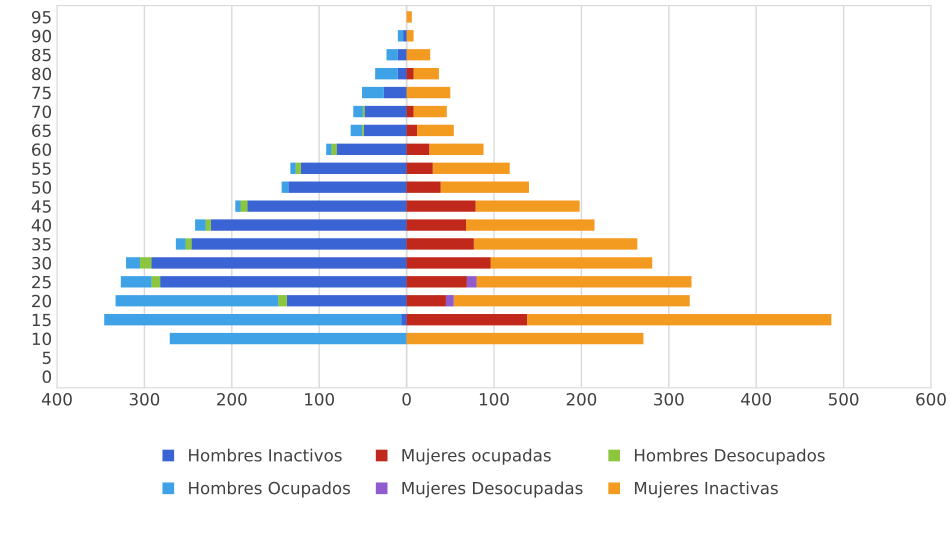  Describe the element at coordinates (843, 399) in the screenshot. I see `x-tick-label: 500` at that location.